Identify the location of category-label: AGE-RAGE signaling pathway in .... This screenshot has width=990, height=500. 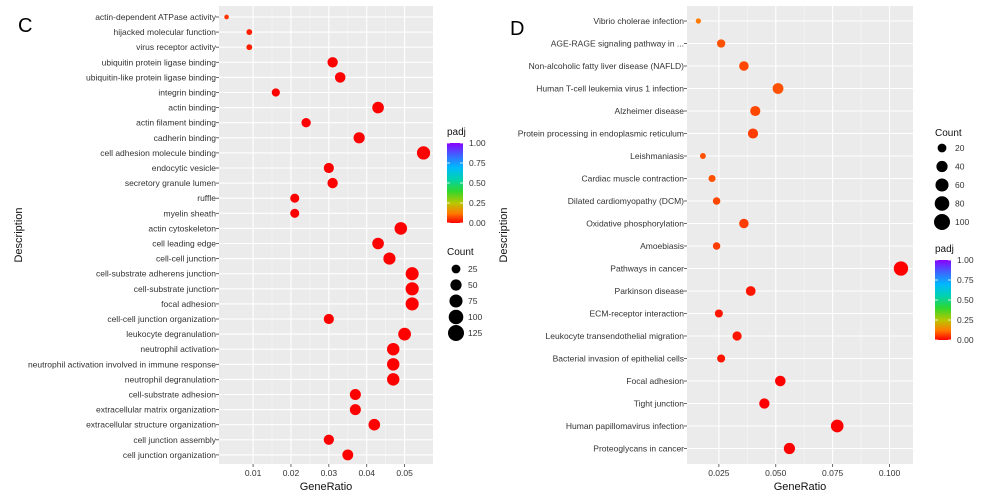
(617, 44).